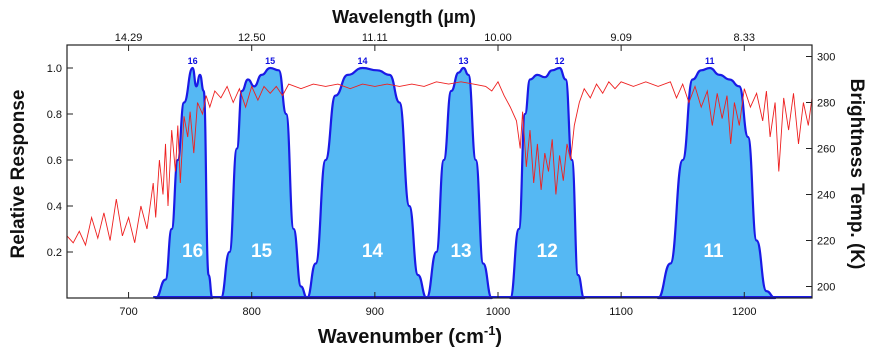 The width and height of the screenshot is (870, 353). I want to click on band-16-peak-label: 16, so click(193, 61).